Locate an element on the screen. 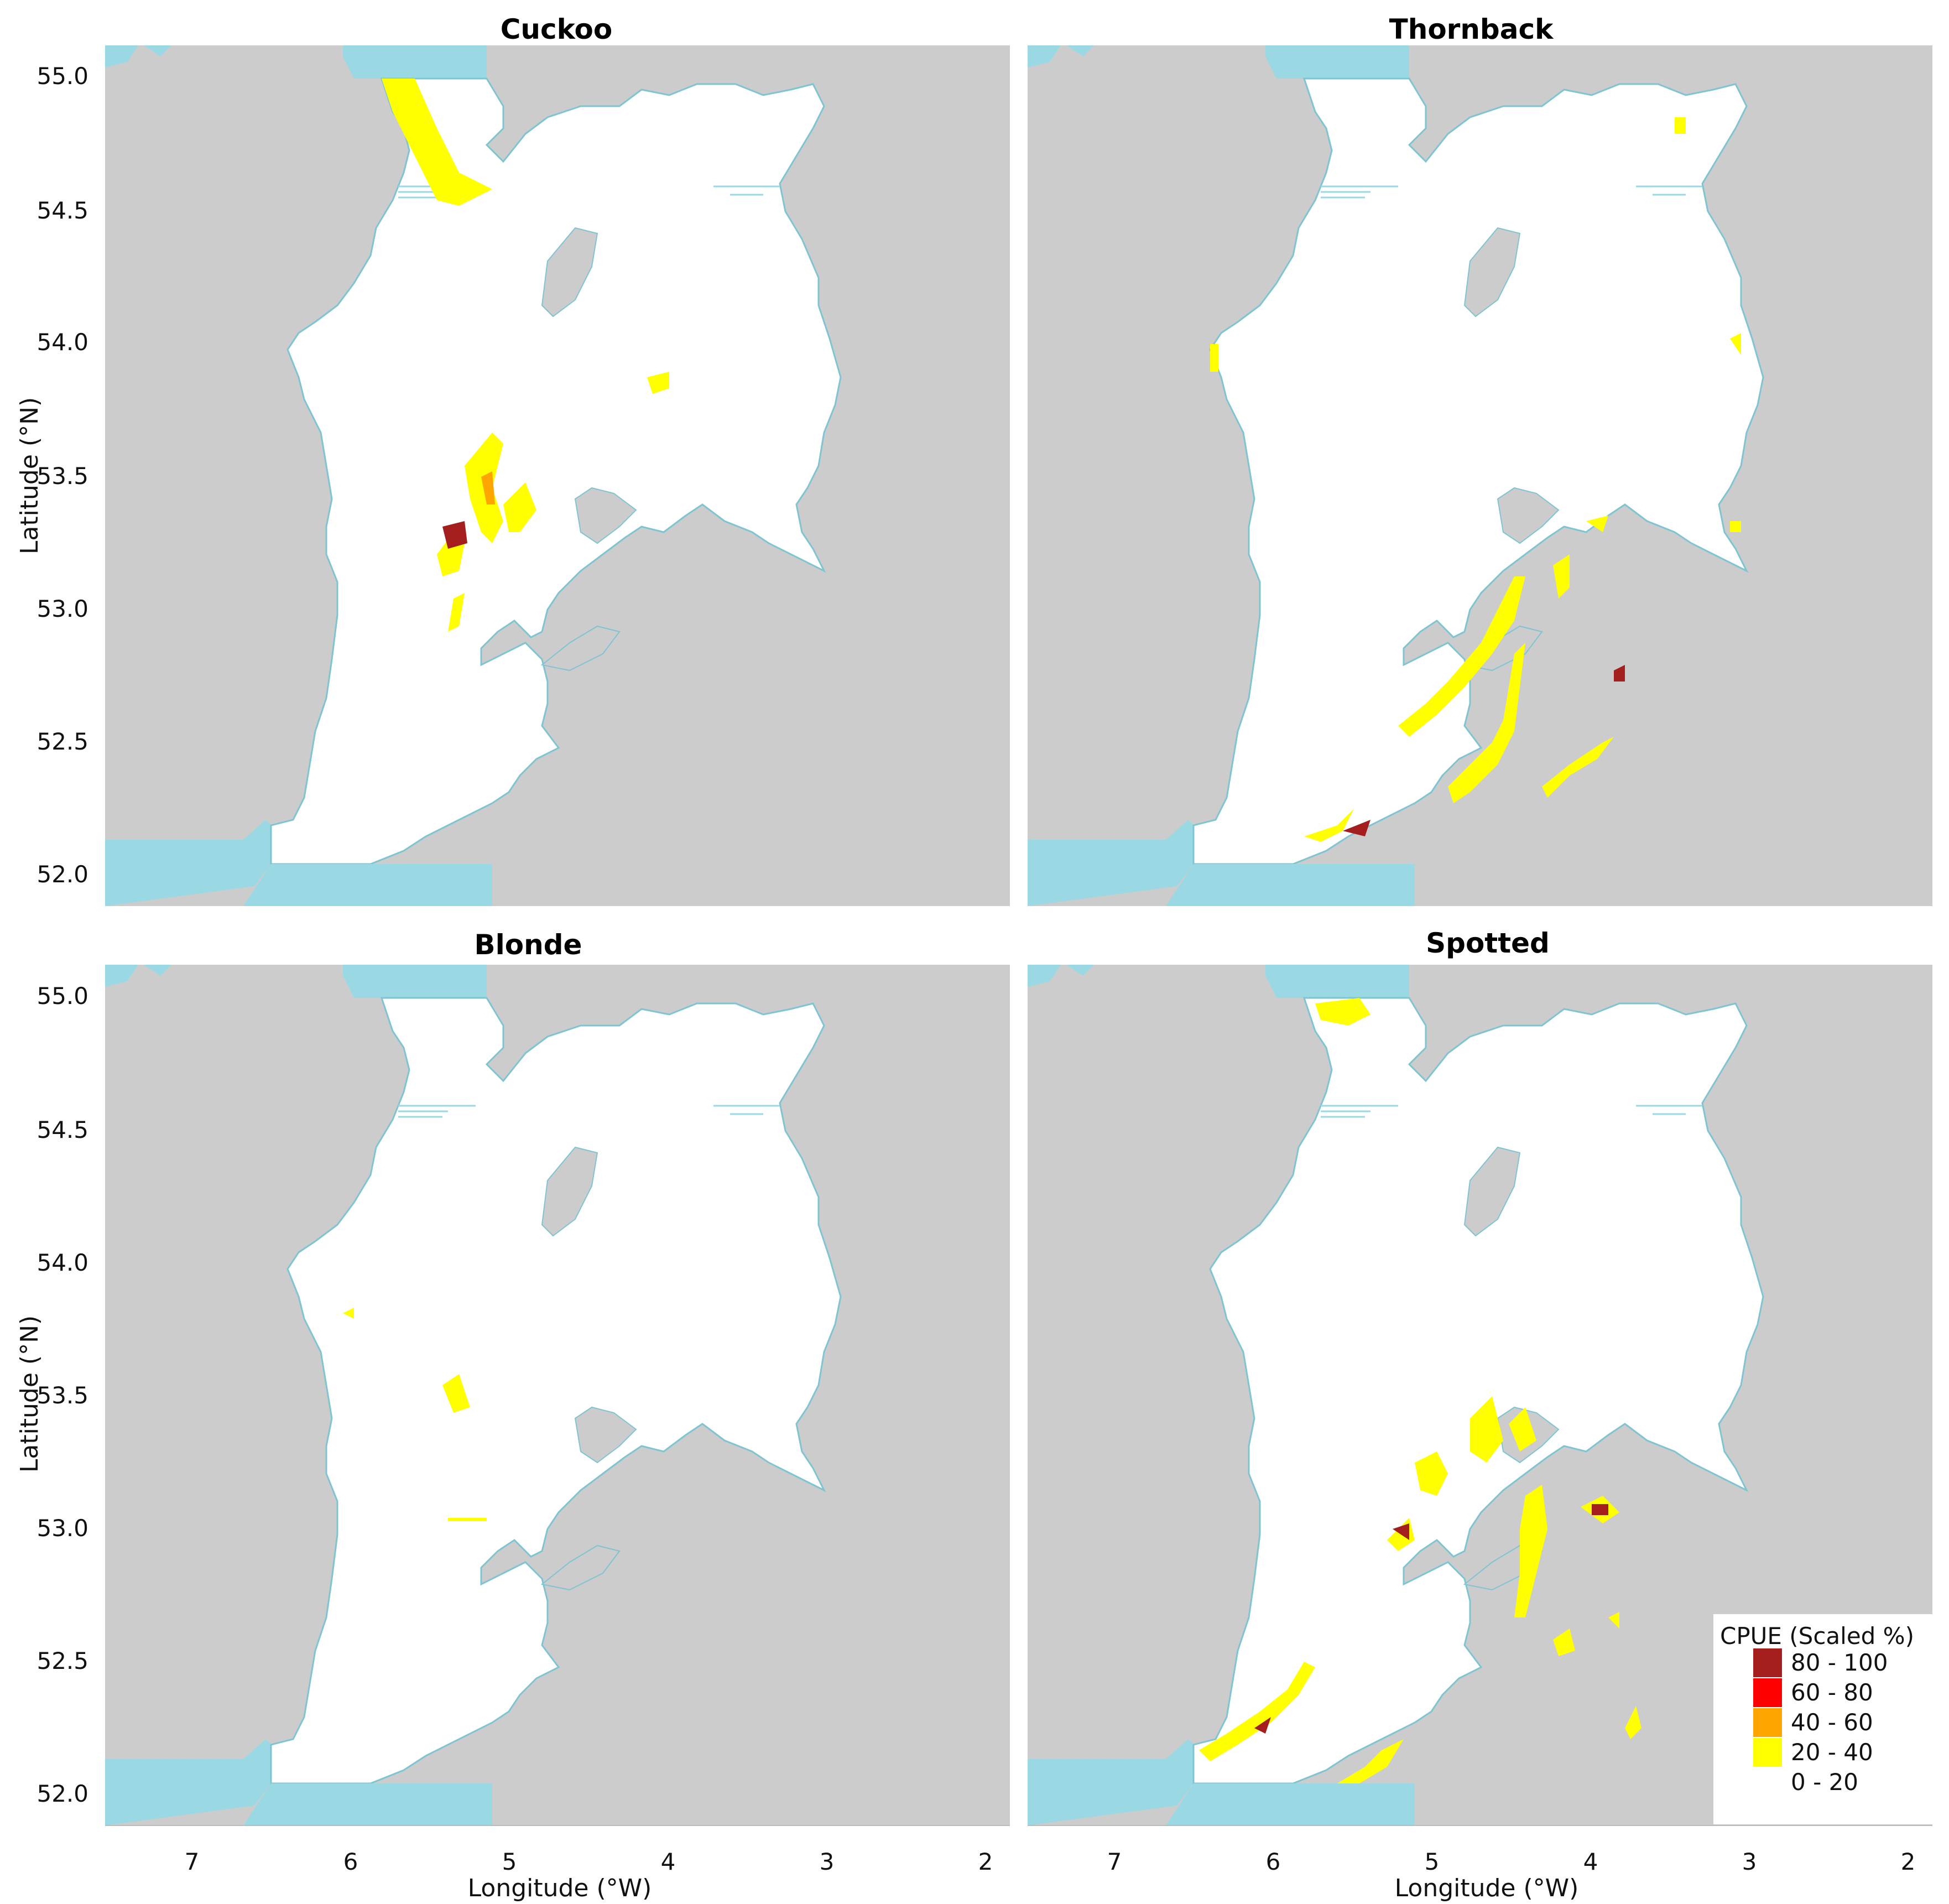 The image size is (1949, 1904). panel-title-blonde: Blonde is located at coordinates (528, 945).